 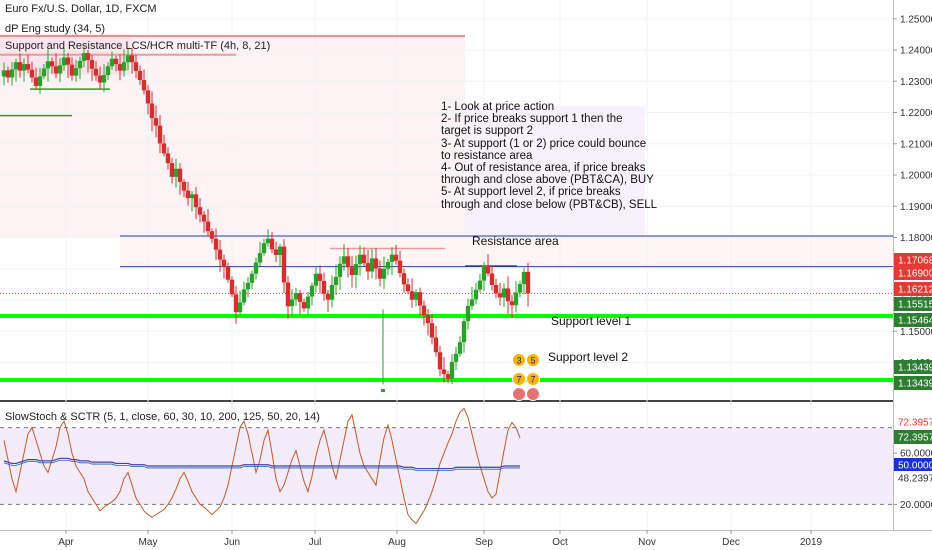 I want to click on price-tick-label: 1.21000, so click(x=916, y=144).